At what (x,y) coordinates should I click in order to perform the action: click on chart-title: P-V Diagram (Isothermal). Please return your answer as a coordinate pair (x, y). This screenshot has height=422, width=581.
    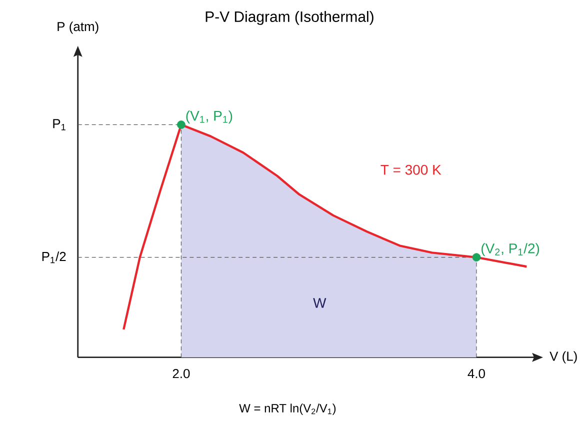
    Looking at the image, I should click on (290, 17).